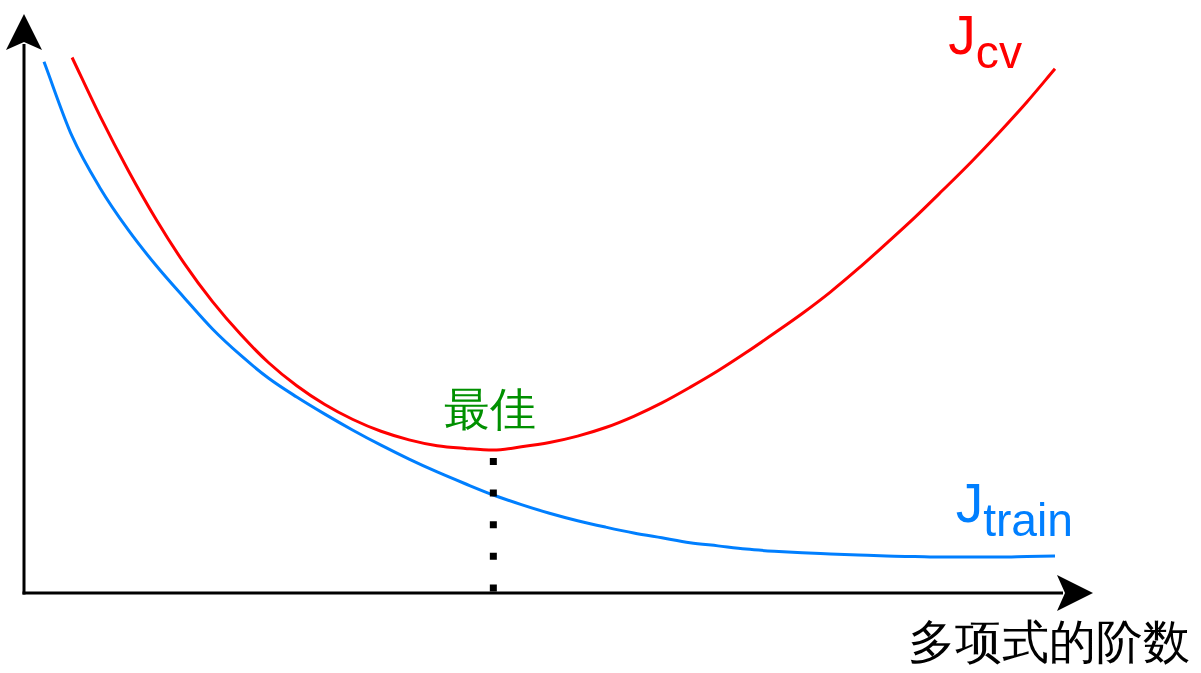 The height and width of the screenshot is (673, 1201). I want to click on x-axis-title: 多项式的阶数, so click(1049, 641).